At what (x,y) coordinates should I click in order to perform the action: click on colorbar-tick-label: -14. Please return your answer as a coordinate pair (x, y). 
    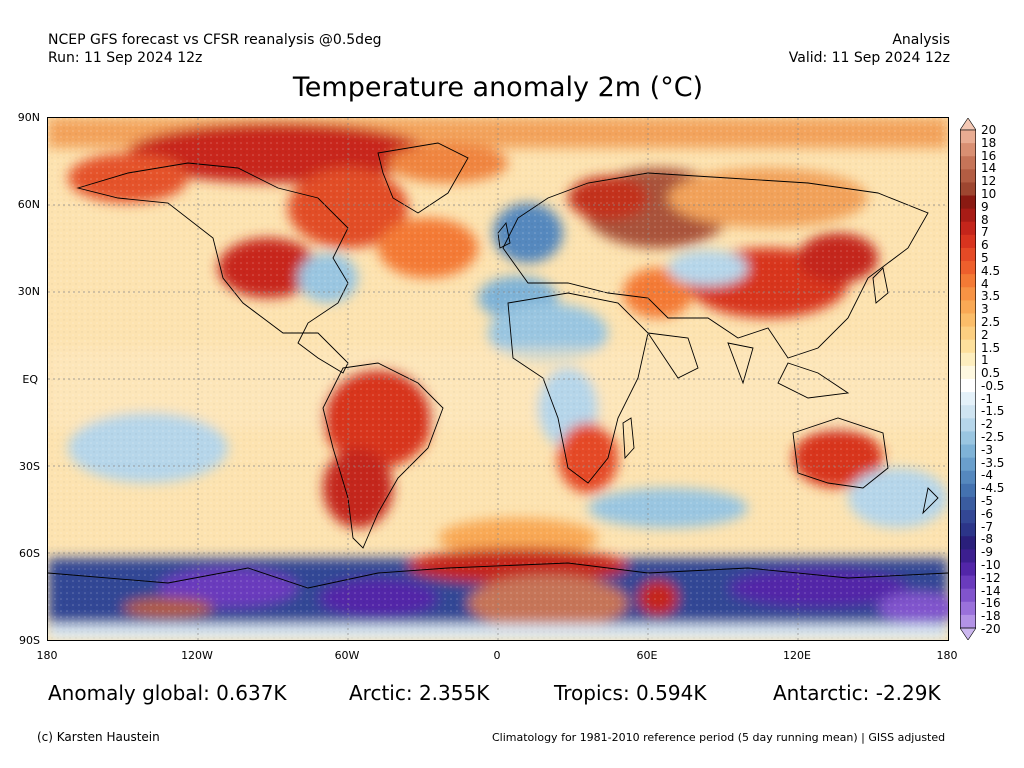
    Looking at the image, I should click on (991, 590).